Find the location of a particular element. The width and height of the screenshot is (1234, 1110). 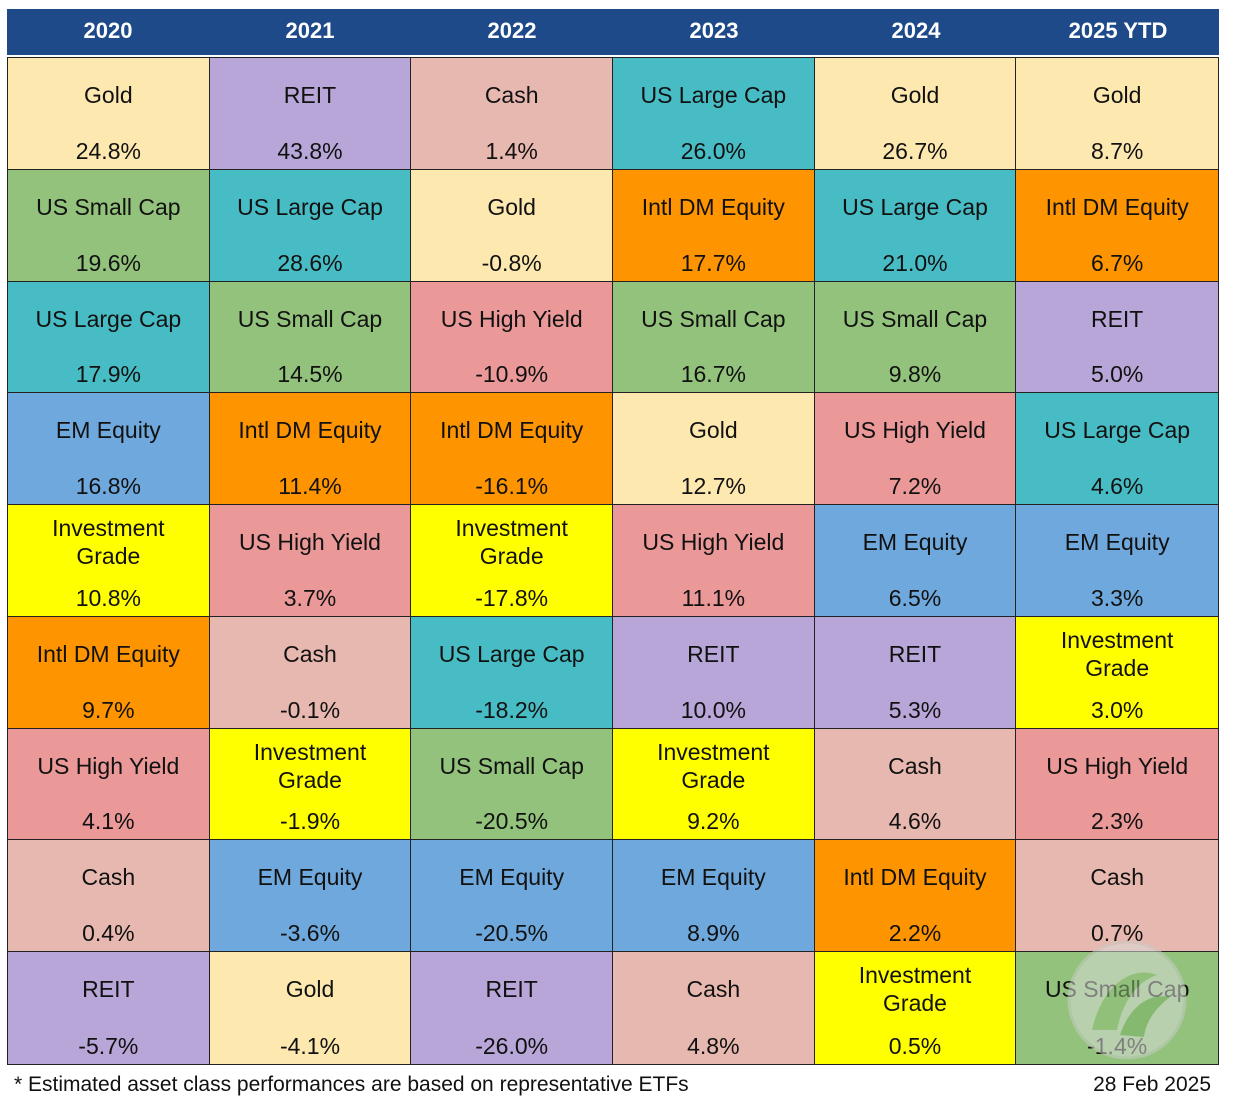

return-value: -18.2% is located at coordinates (512, 709).